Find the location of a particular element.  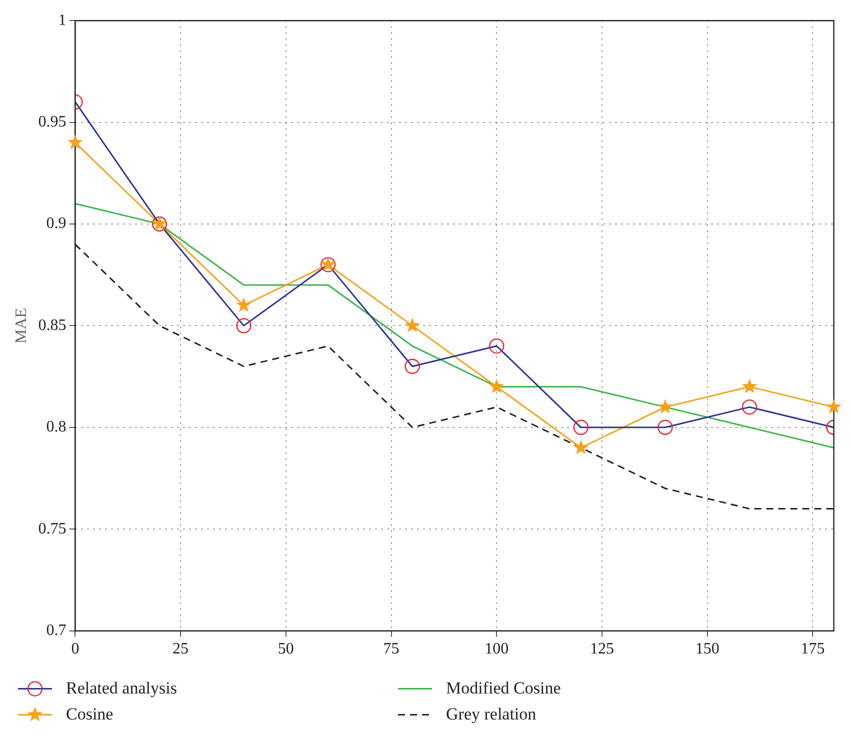

y-tick-label: 0.75 is located at coordinates (52, 529).